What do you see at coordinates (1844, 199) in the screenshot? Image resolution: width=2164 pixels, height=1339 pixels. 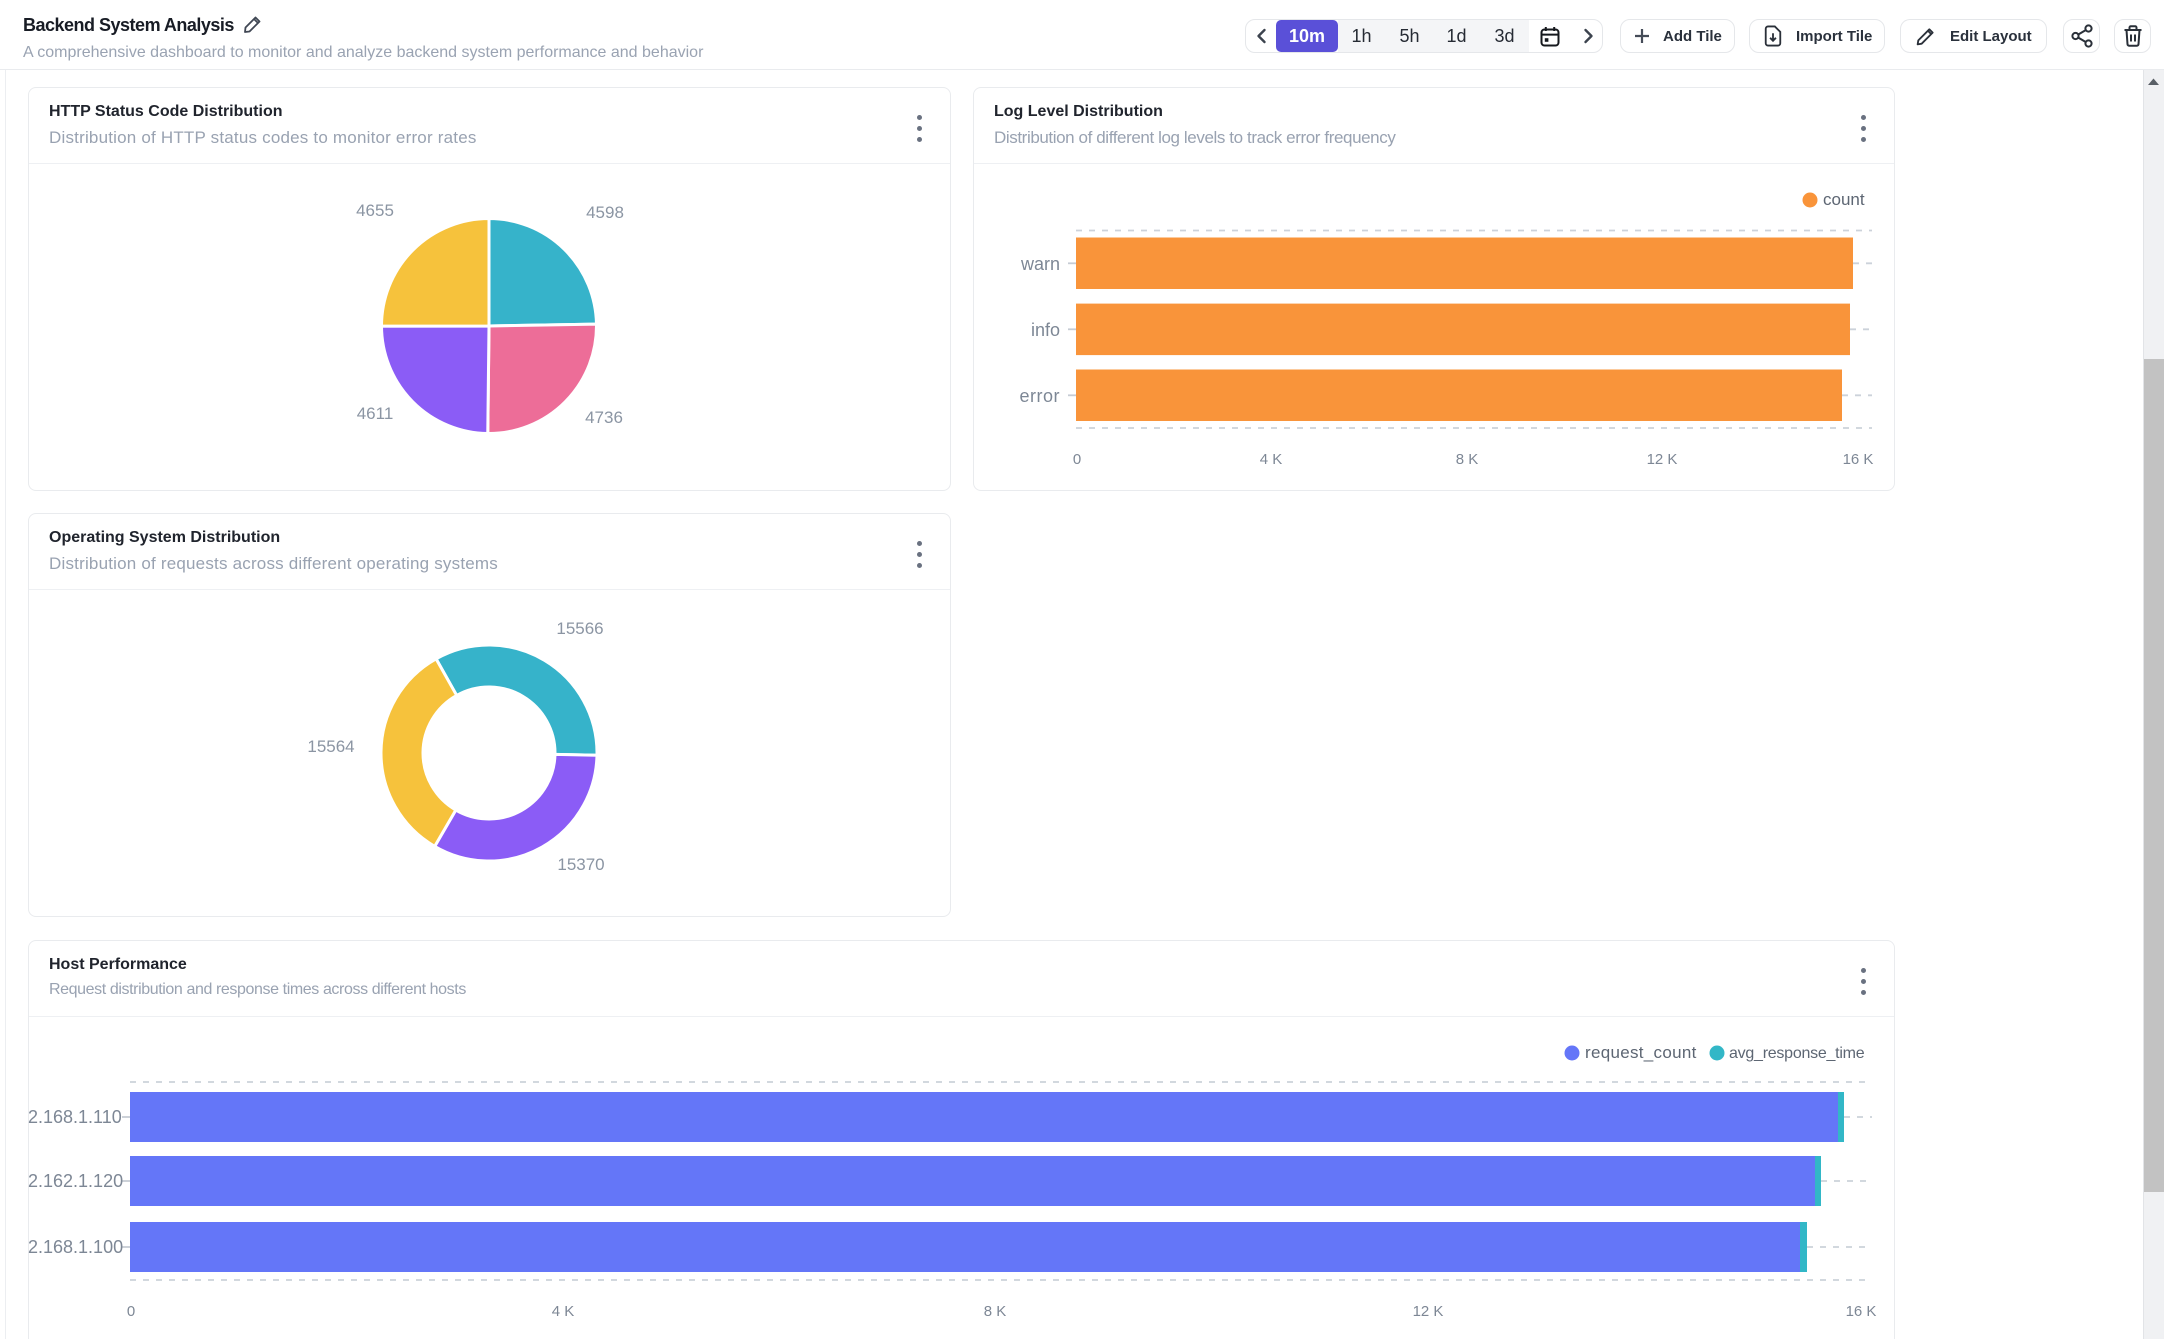 I see `svg-text: count` at bounding box center [1844, 199].